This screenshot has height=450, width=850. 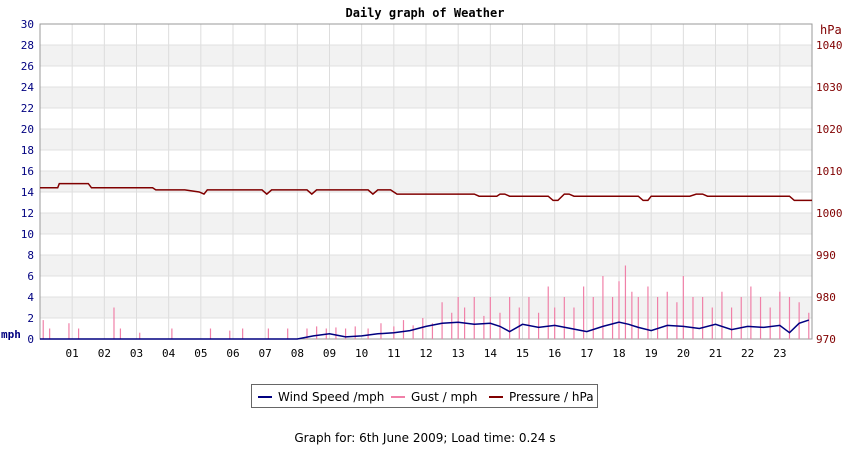 I want to click on x-axis-tick-label: 09, so click(x=329, y=353).